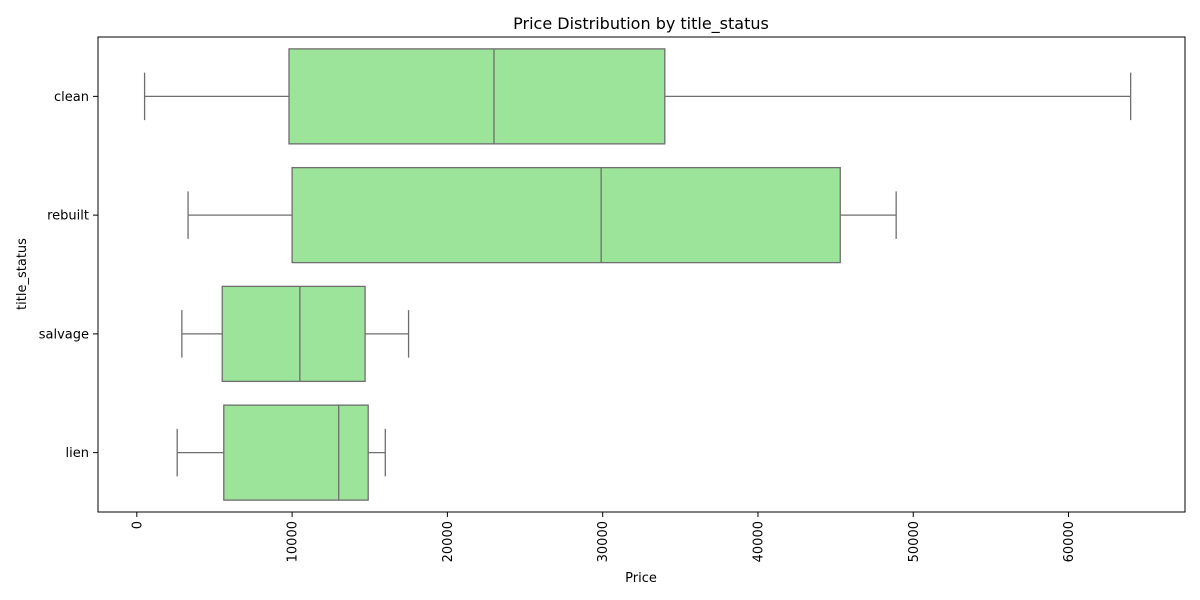 This screenshot has height=600, width=1200. Describe the element at coordinates (64, 334) in the screenshot. I see `y-tick-label: salvage` at that location.